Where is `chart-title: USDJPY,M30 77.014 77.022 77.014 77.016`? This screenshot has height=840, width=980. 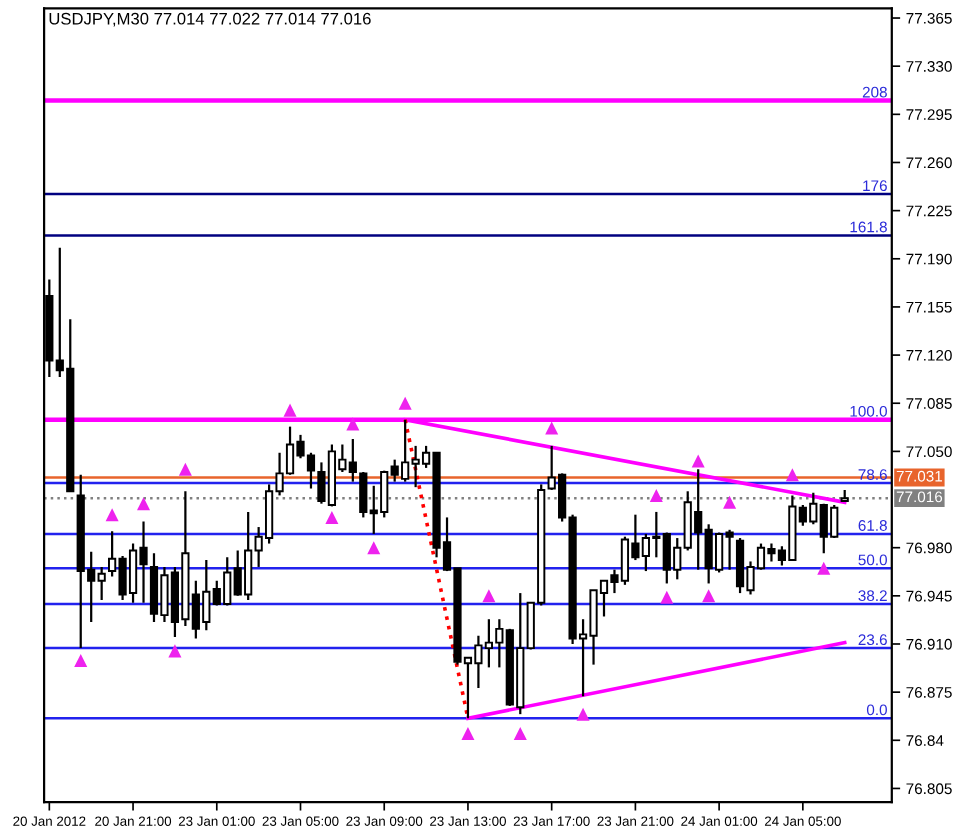 chart-title: USDJPY,M30 77.014 77.022 77.014 77.016 is located at coordinates (210, 19).